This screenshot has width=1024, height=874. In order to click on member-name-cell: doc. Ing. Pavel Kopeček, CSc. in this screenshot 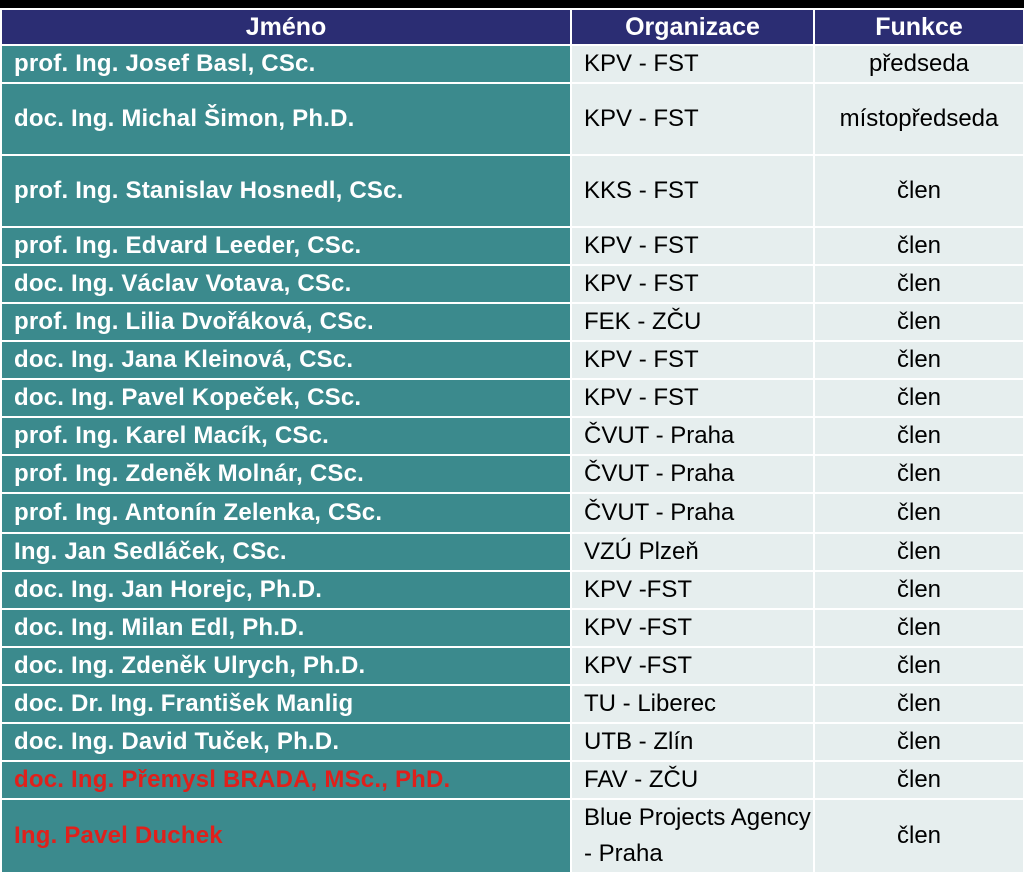, I will do `click(286, 398)`.